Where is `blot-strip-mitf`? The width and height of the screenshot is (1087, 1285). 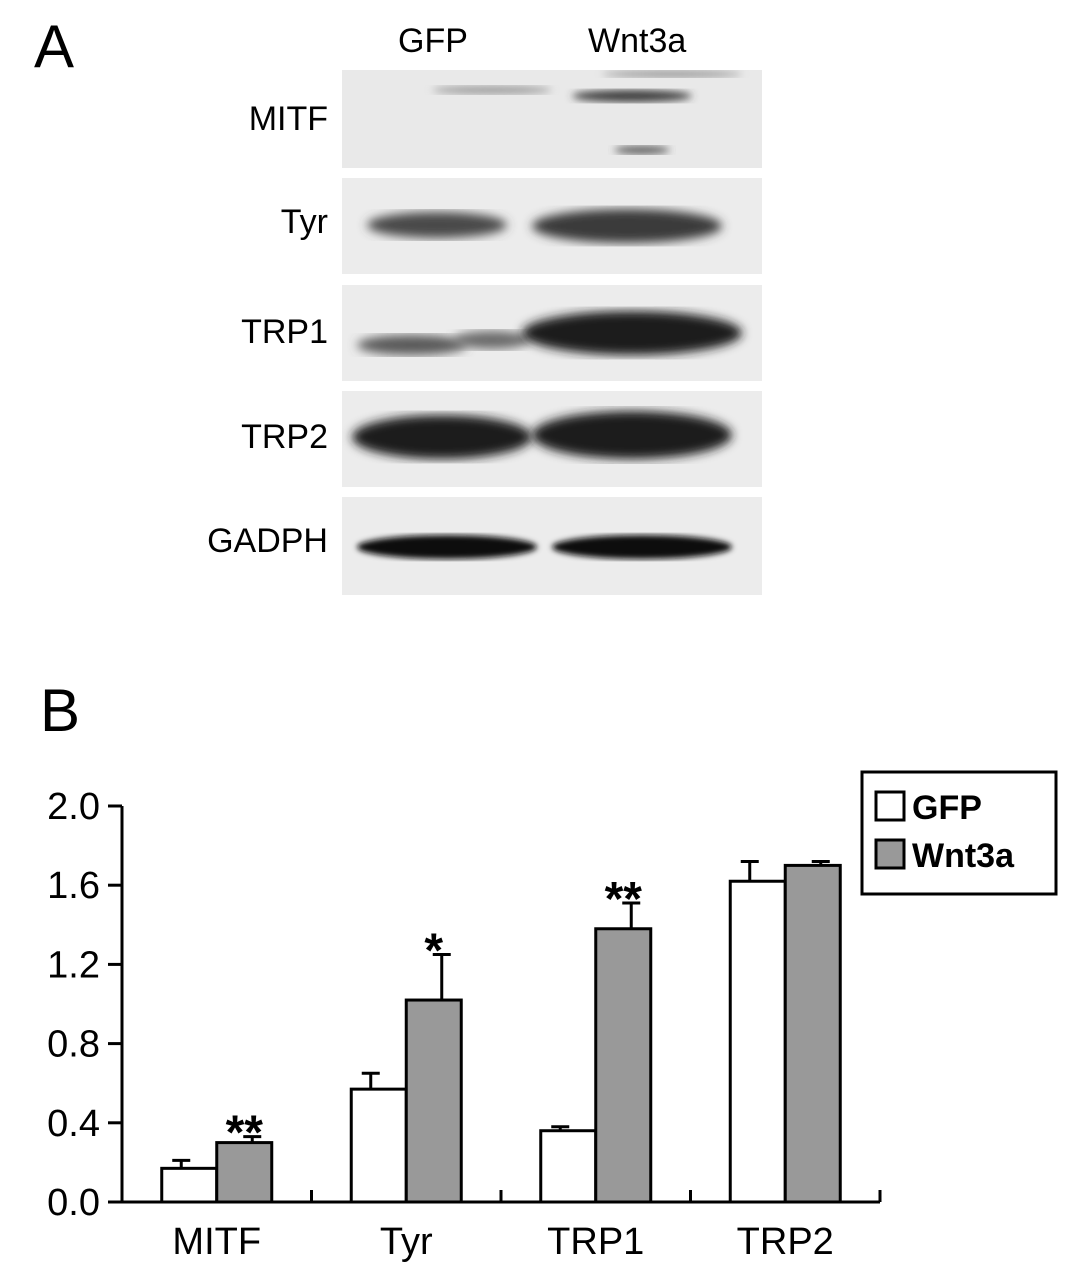 blot-strip-mitf is located at coordinates (552, 119).